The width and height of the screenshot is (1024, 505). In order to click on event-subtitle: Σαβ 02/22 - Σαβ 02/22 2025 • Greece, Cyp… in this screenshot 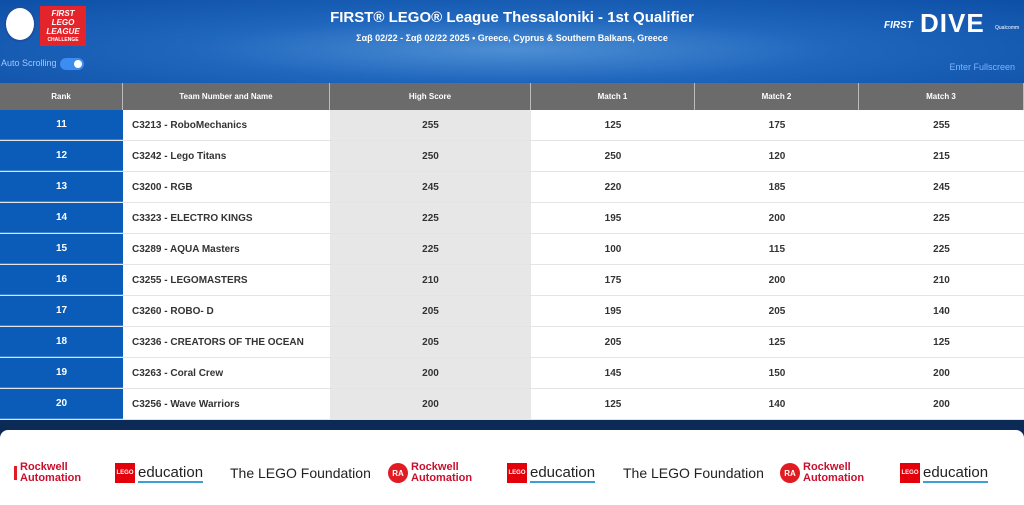, I will do `click(512, 38)`.